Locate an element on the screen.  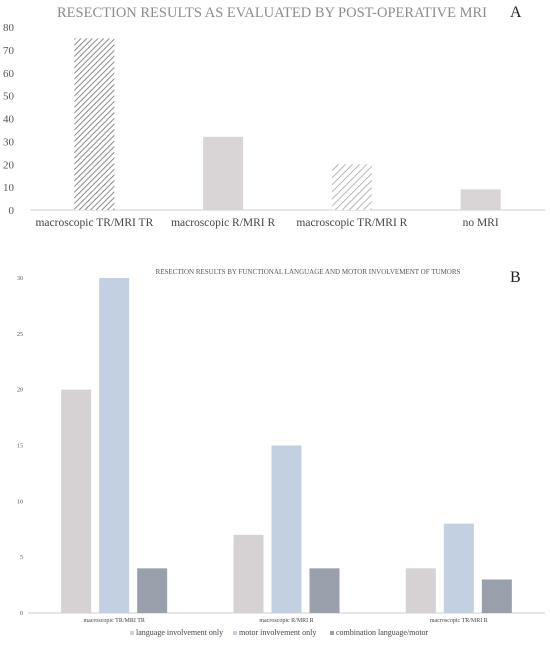
chart-b-y-tick-label: 15 is located at coordinates (20, 447).